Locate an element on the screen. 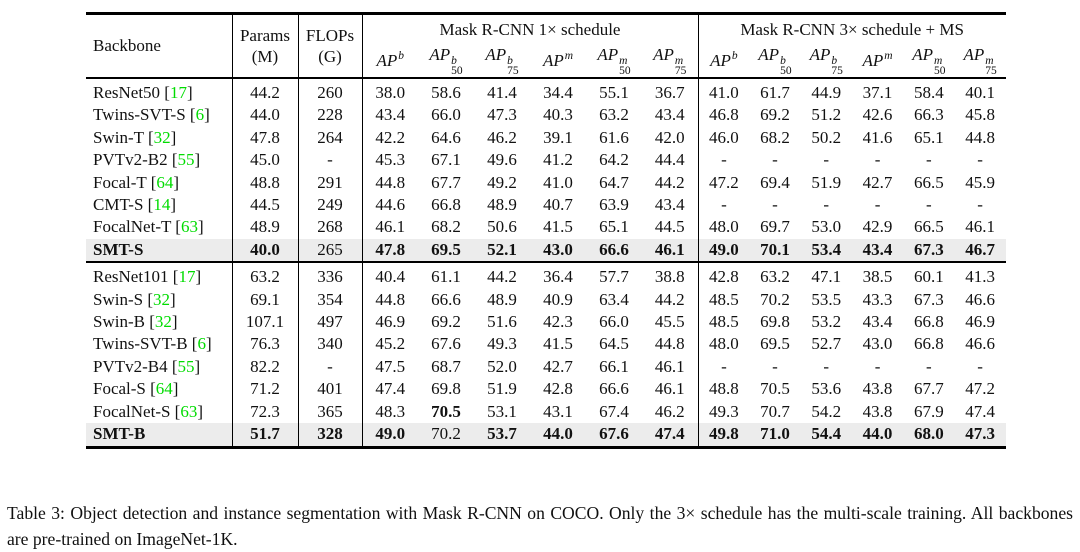 The width and height of the screenshot is (1080, 552). ap-value-cell: 58.6 is located at coordinates (446, 92).